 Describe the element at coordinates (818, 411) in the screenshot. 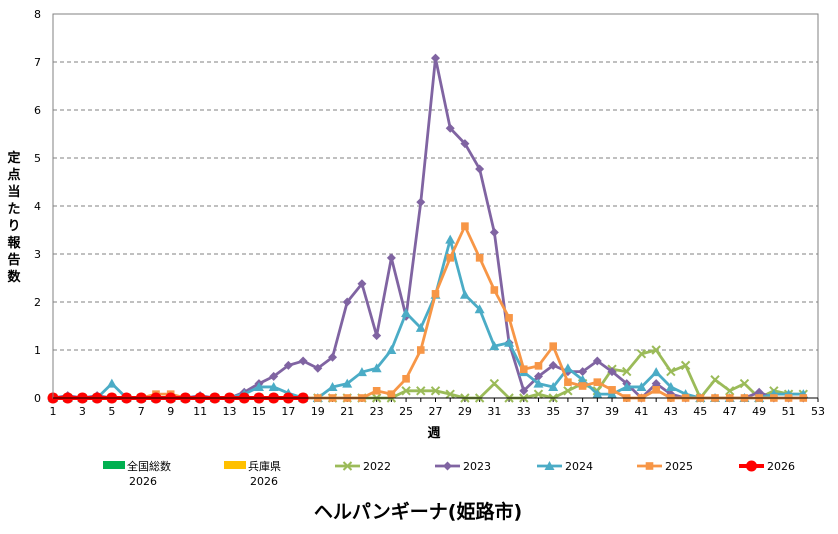

I see `x-tick-label: 53` at that location.